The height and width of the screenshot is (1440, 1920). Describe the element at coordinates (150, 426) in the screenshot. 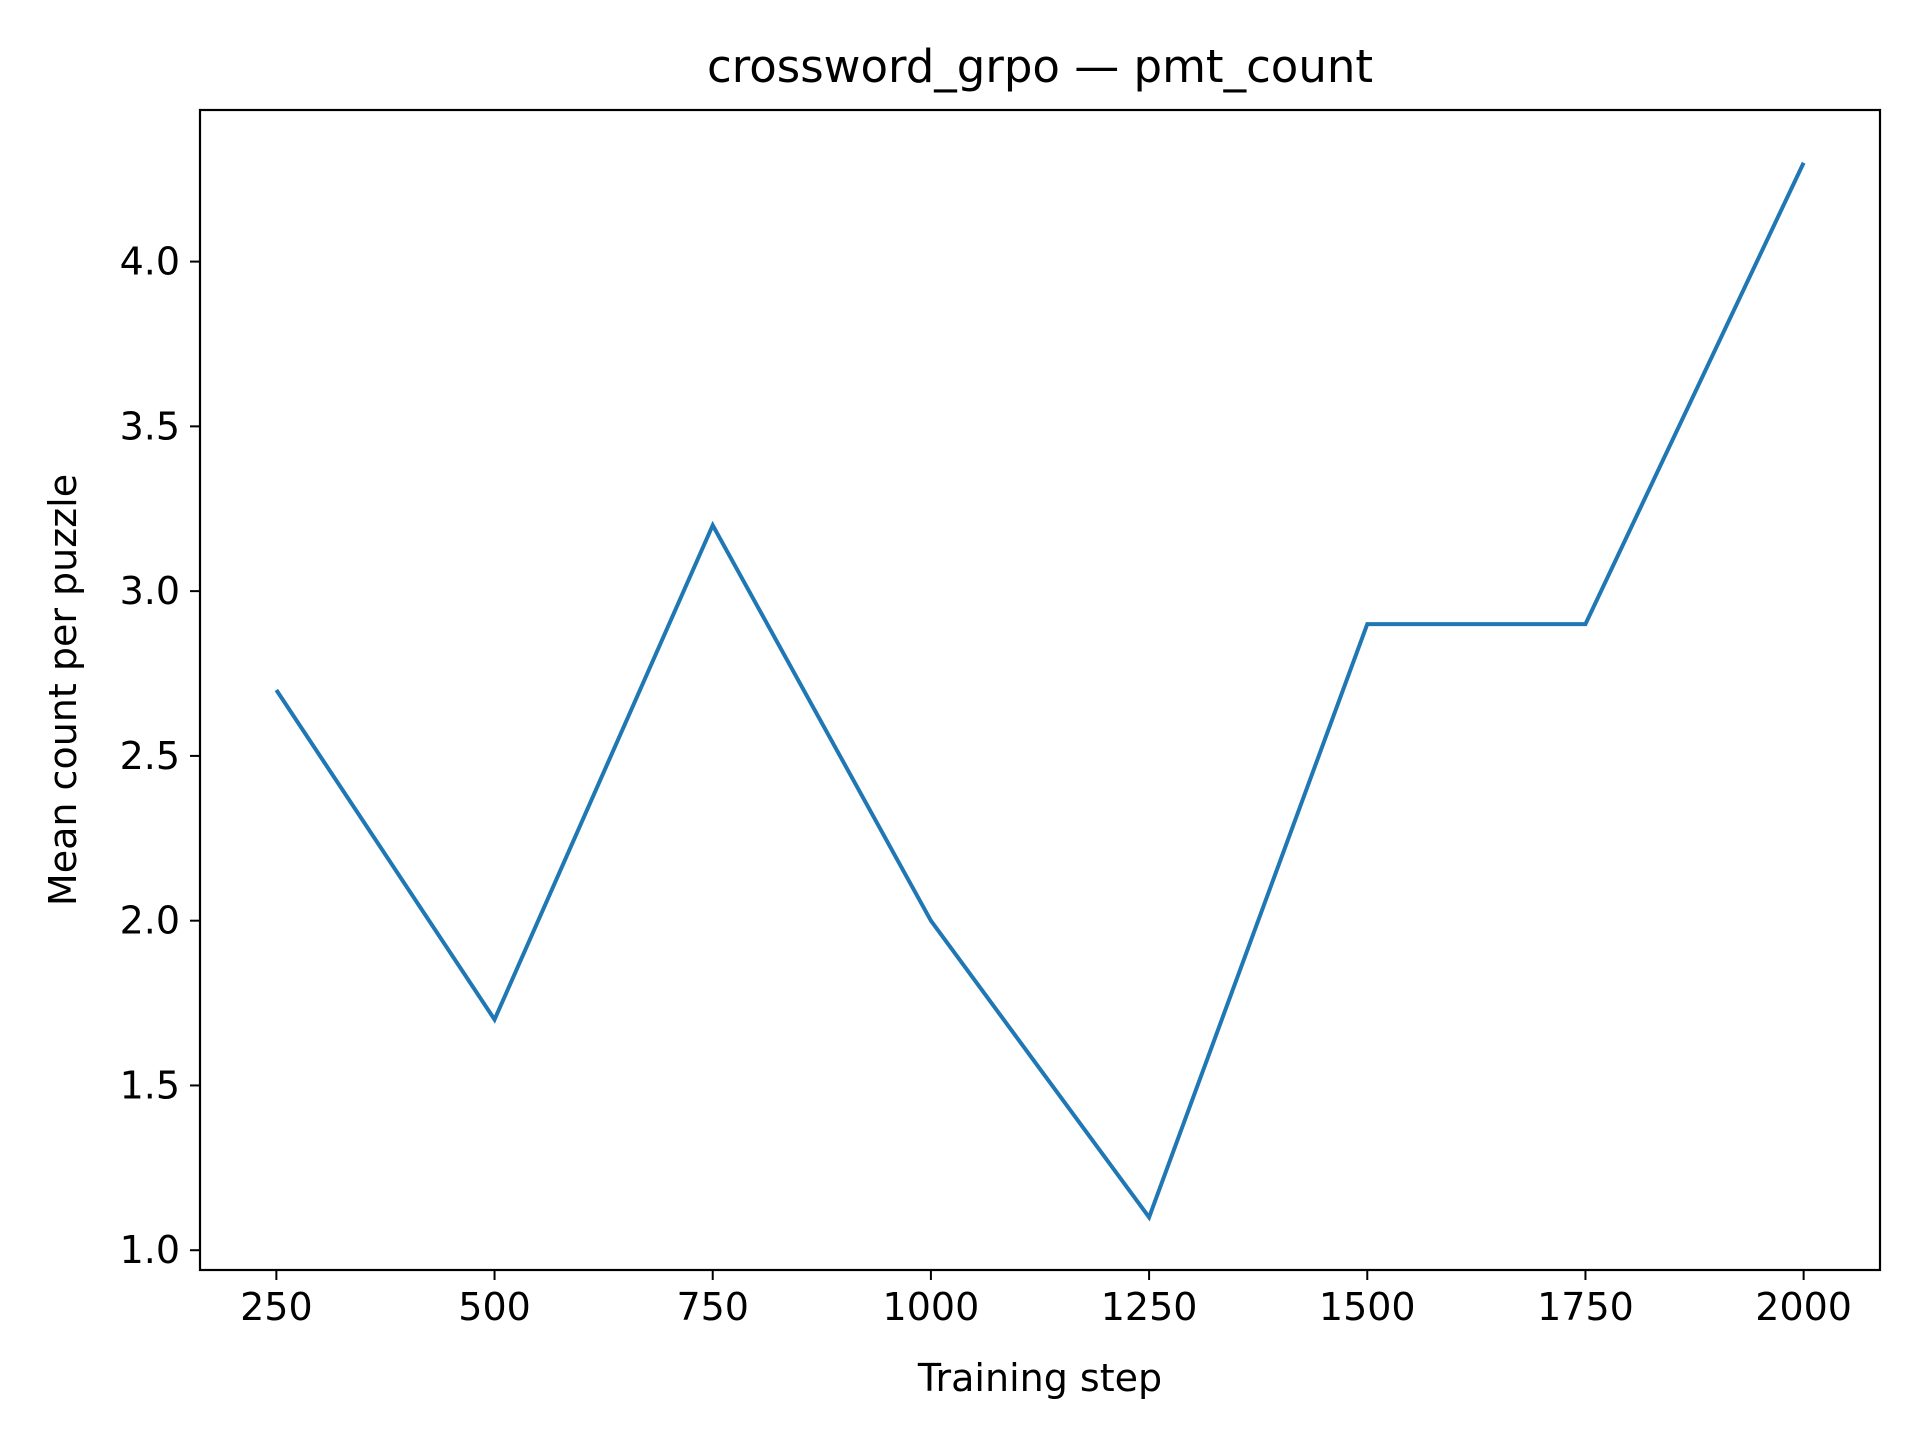

I see `y-tick-label: 3.5` at that location.